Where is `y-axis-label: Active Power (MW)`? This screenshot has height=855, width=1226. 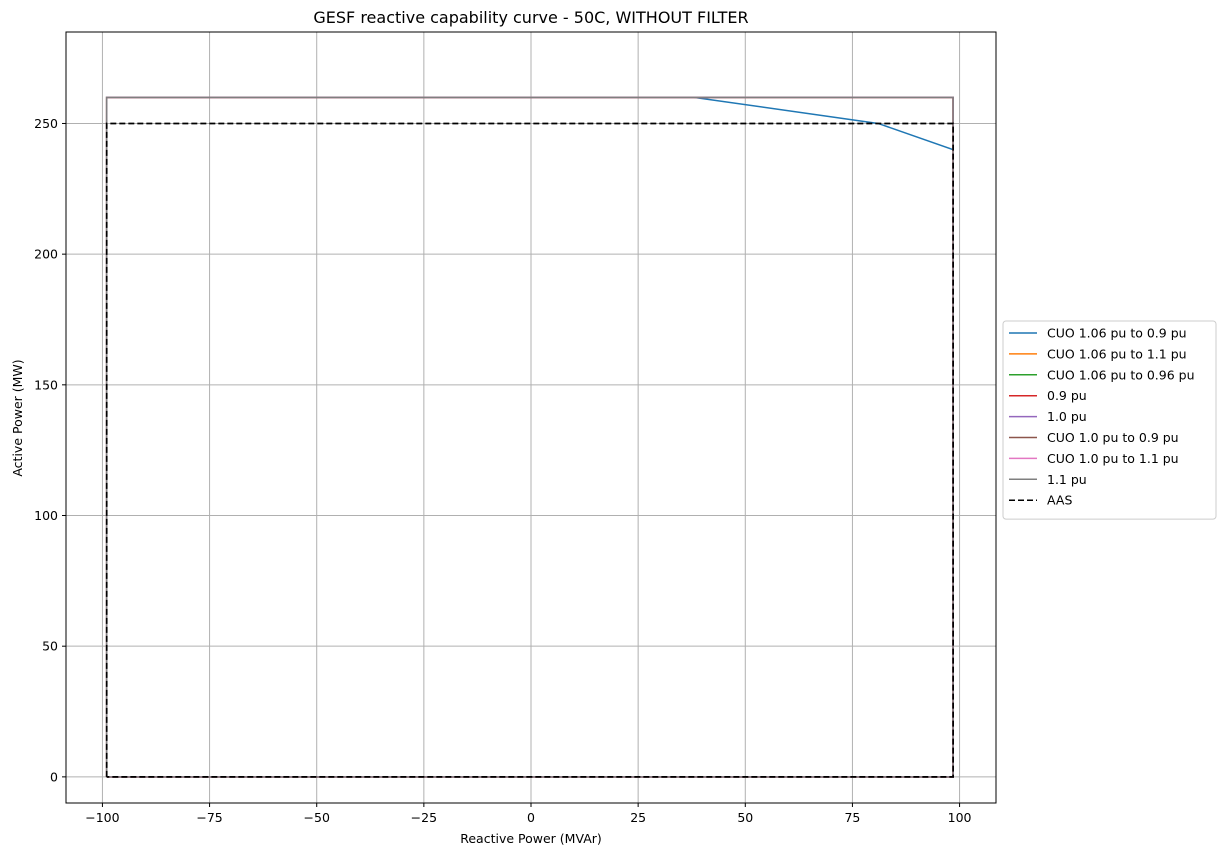
y-axis-label: Active Power (MW) is located at coordinates (17, 417).